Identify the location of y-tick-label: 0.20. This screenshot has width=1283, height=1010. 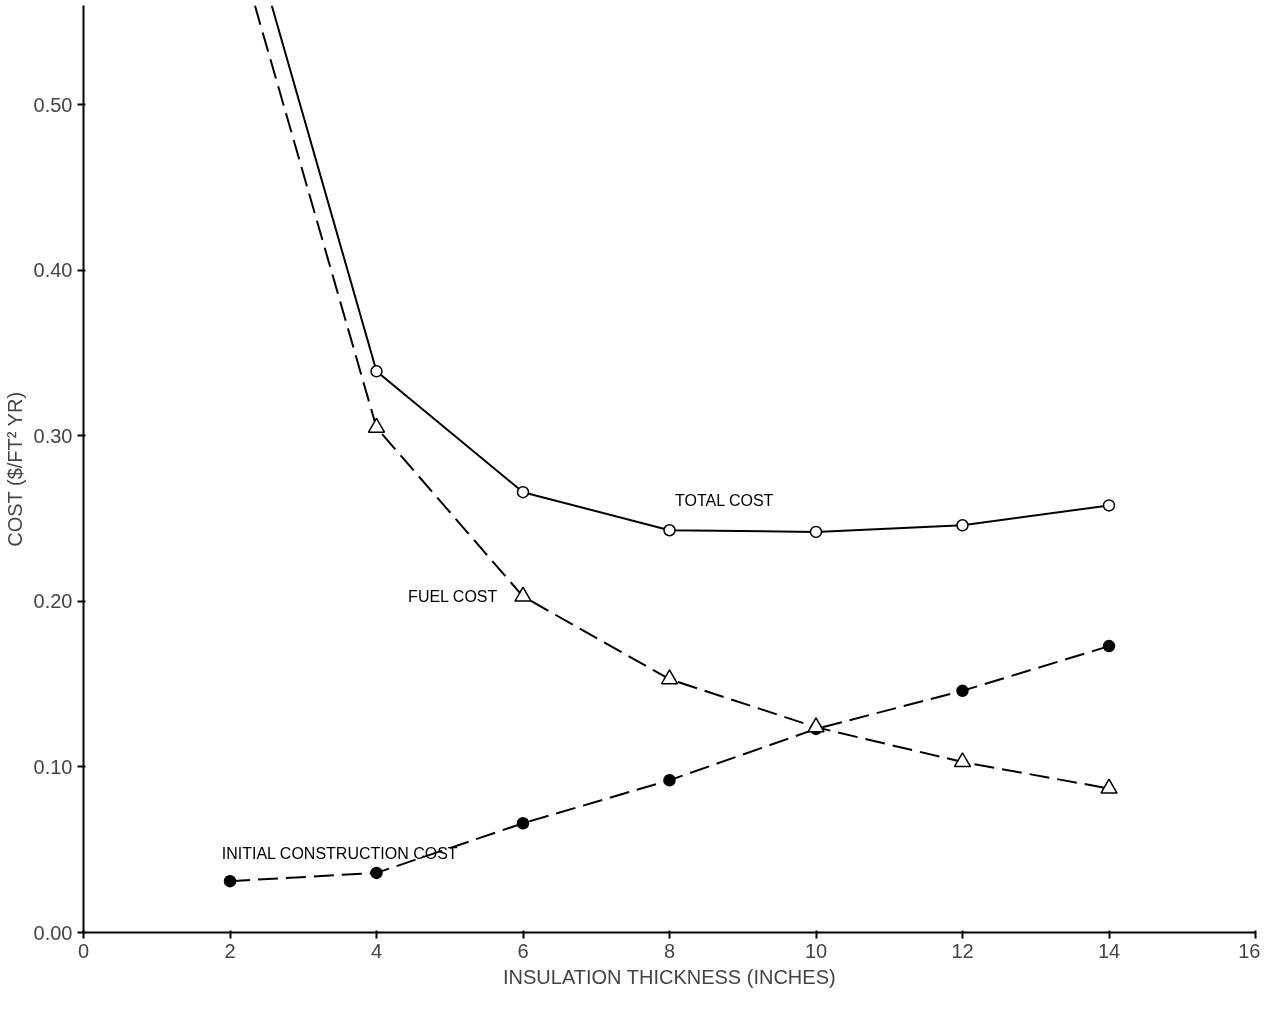
(53, 601).